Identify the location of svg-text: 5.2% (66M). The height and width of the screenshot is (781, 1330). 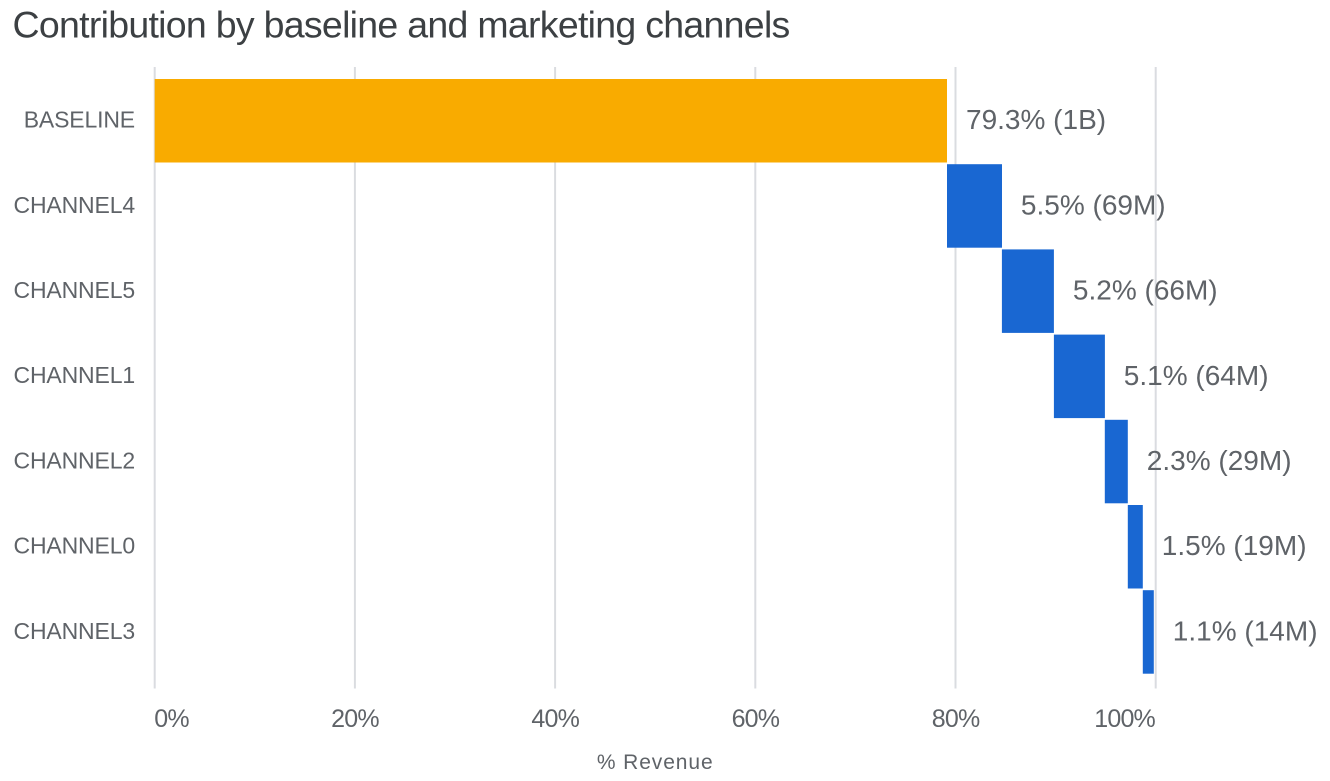
(1145, 290).